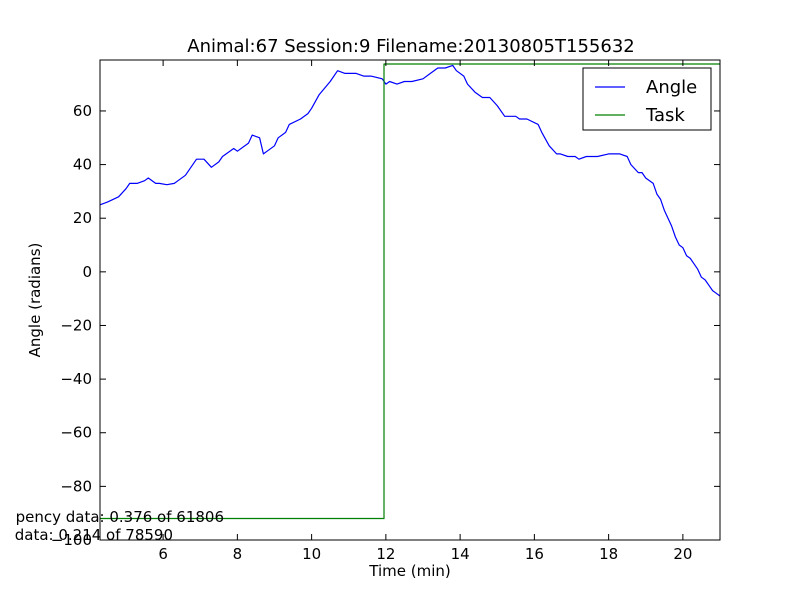 This screenshot has height=600, width=800. What do you see at coordinates (76, 325) in the screenshot?
I see `y-tick-label: −20` at bounding box center [76, 325].